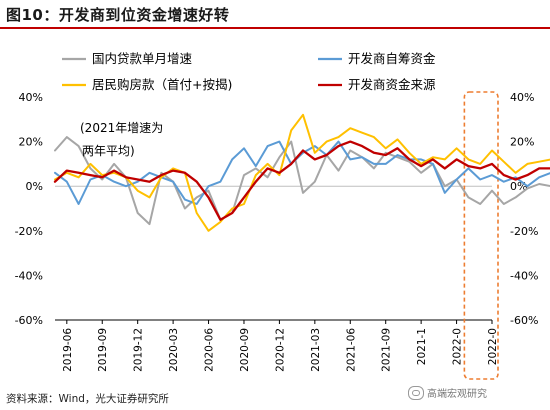 Image resolution: width=550 pixels, height=410 pixels. What do you see at coordinates (481, 235) in the screenshot?
I see `highlight-box` at bounding box center [481, 235].